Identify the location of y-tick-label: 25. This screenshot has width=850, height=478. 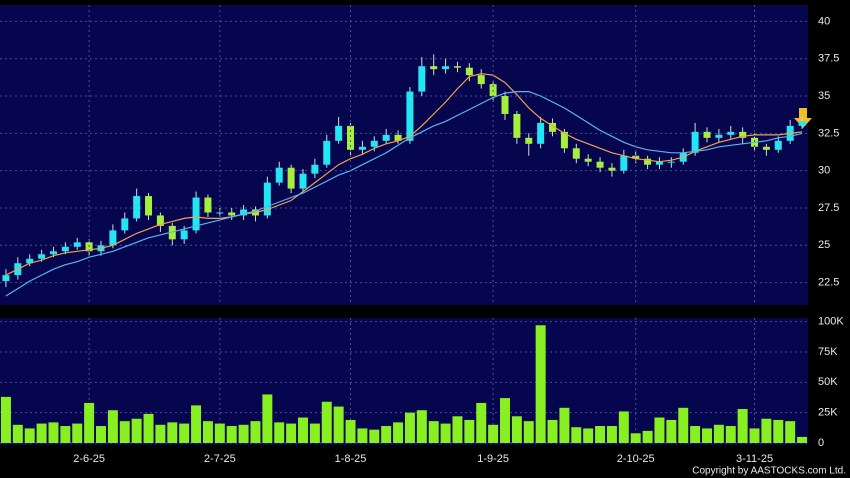
(824, 245).